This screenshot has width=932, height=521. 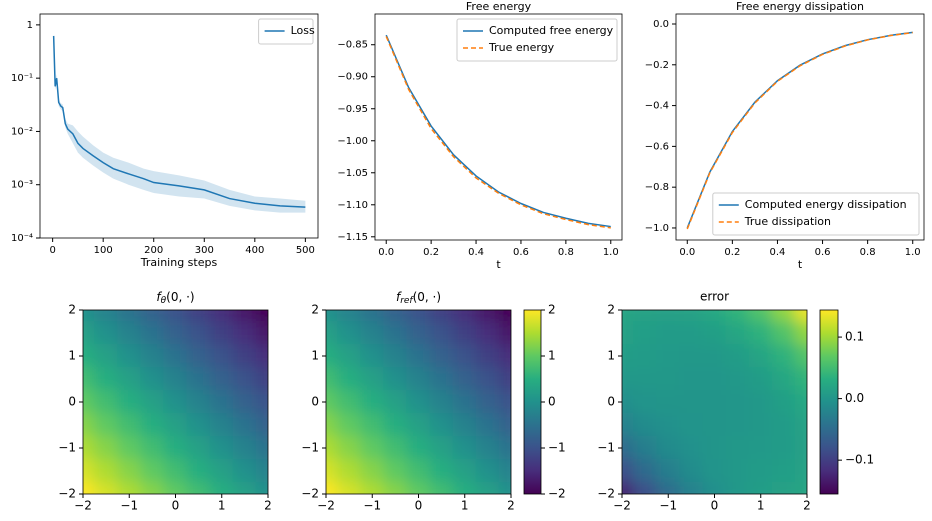 What do you see at coordinates (352, 141) in the screenshot?
I see `y-tick-label: −1.00` at bounding box center [352, 141].